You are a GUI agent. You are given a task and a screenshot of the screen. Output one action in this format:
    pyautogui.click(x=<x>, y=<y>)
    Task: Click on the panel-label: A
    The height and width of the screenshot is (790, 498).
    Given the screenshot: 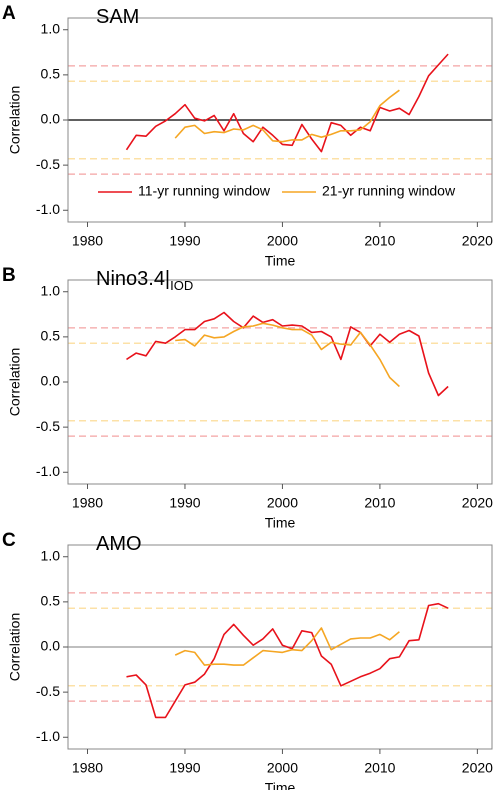 What is the action you would take?
    pyautogui.click(x=9, y=13)
    